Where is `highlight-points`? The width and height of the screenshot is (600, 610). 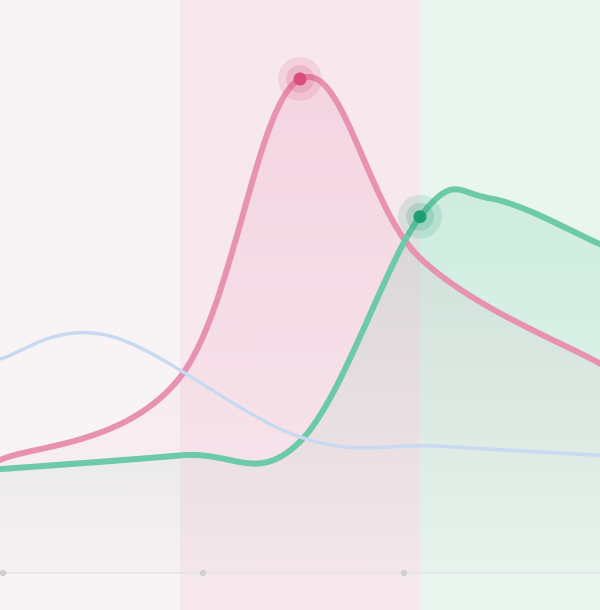 highlight-points is located at coordinates (360, 148).